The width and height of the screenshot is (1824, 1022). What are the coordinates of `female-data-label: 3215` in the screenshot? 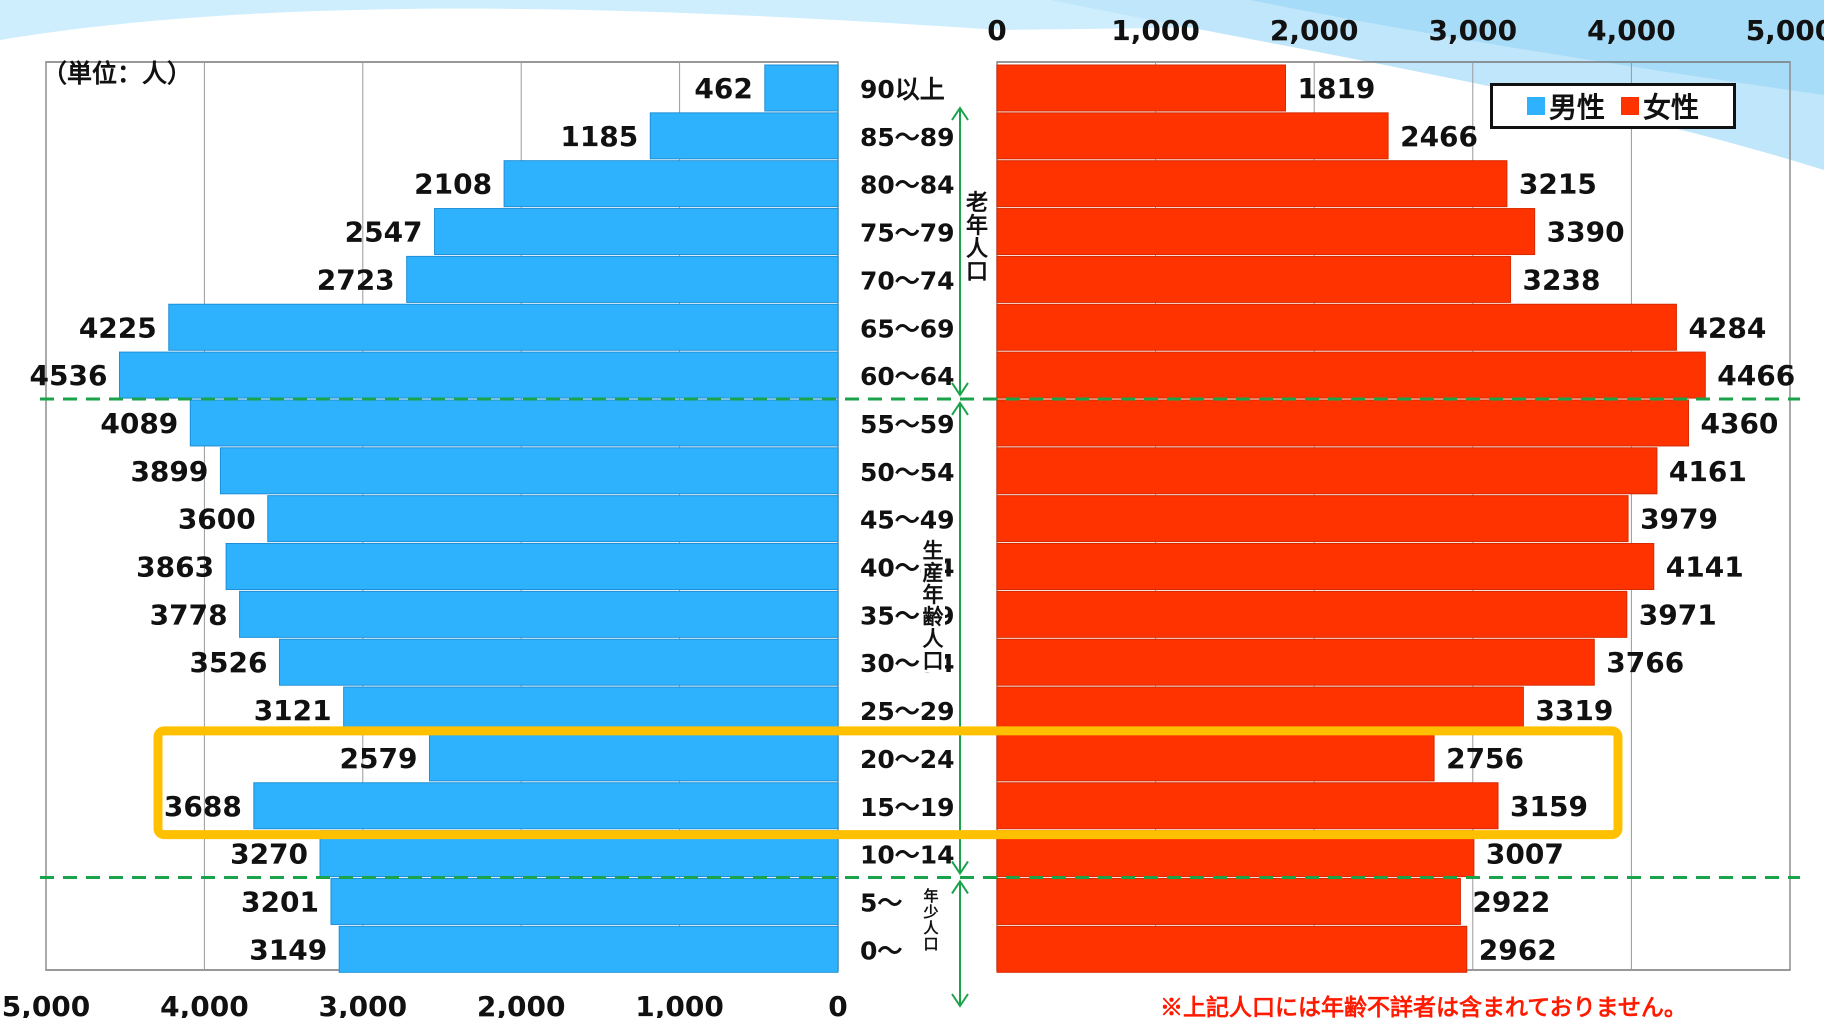 It's located at (1558, 184).